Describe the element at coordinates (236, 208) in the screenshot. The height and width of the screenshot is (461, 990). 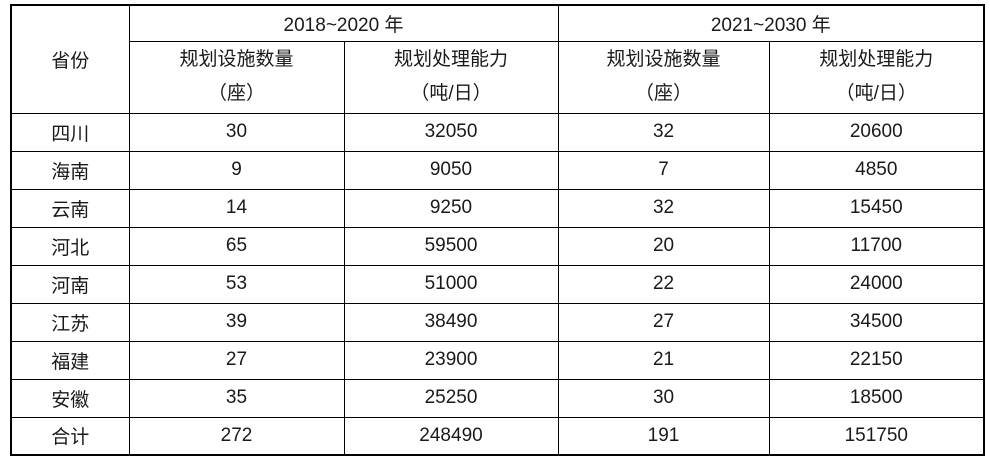
I see `value-cell: 14` at that location.